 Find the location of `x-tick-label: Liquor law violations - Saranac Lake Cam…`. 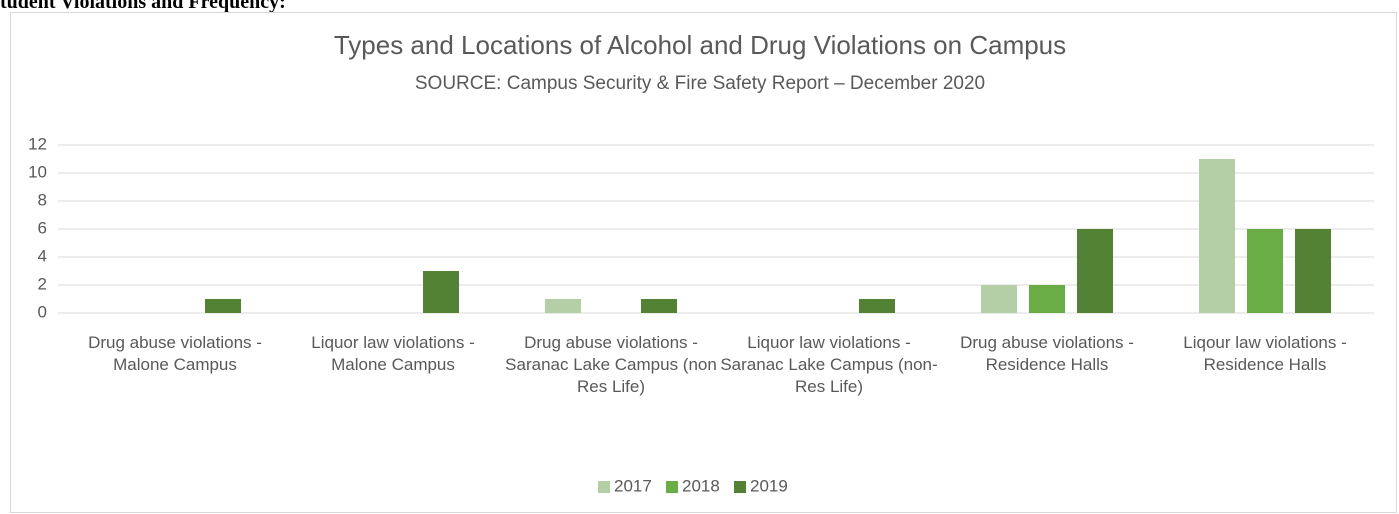

x-tick-label: Liquor law violations - Saranac Lake Cam… is located at coordinates (829, 364).